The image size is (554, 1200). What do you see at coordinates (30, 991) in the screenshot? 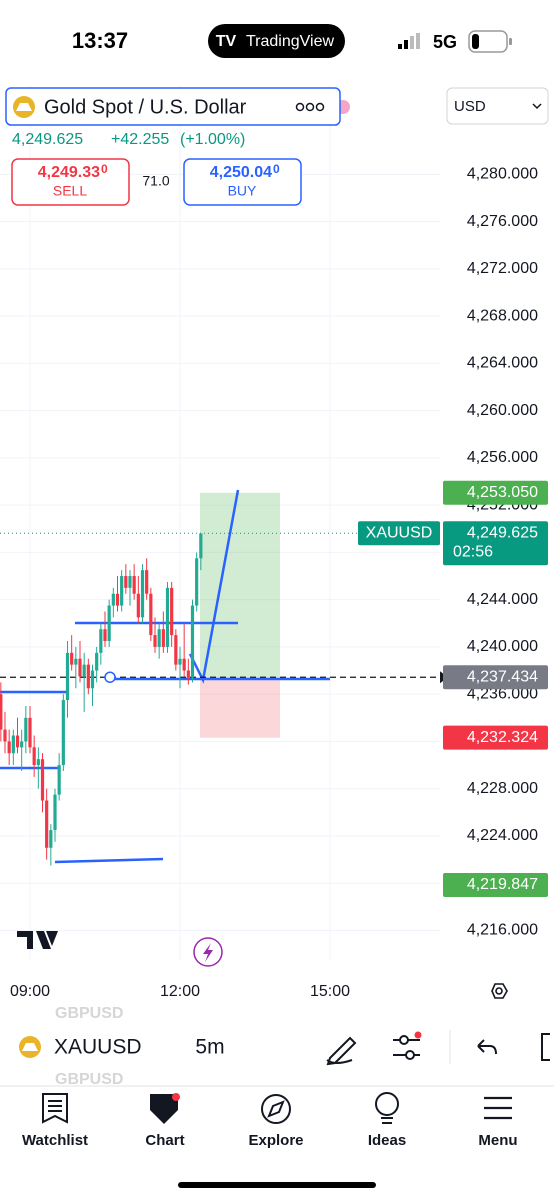
I see `x-tick-label: 09:00` at bounding box center [30, 991].